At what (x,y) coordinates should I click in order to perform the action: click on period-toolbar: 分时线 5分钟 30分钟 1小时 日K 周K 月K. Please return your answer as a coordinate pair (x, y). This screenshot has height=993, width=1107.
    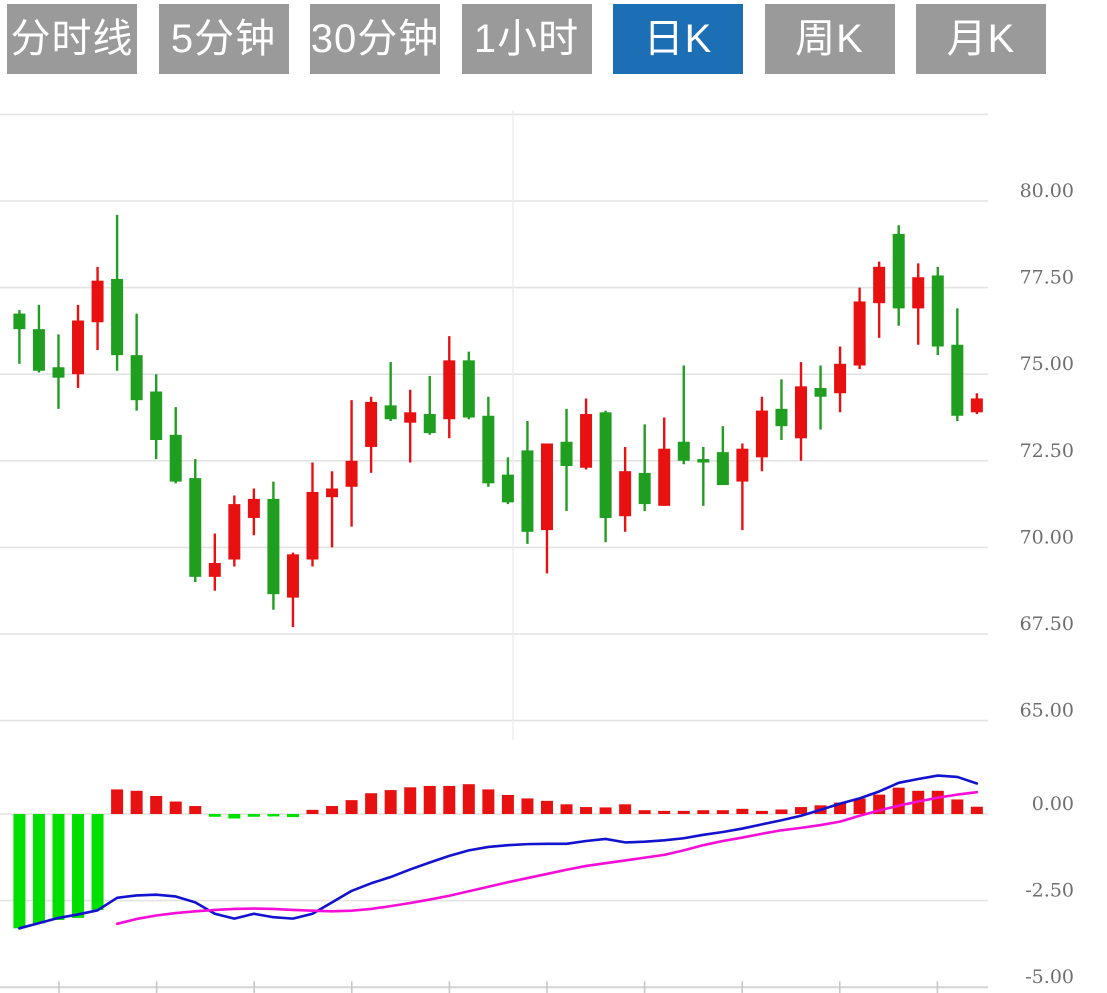
    Looking at the image, I should click on (526, 39).